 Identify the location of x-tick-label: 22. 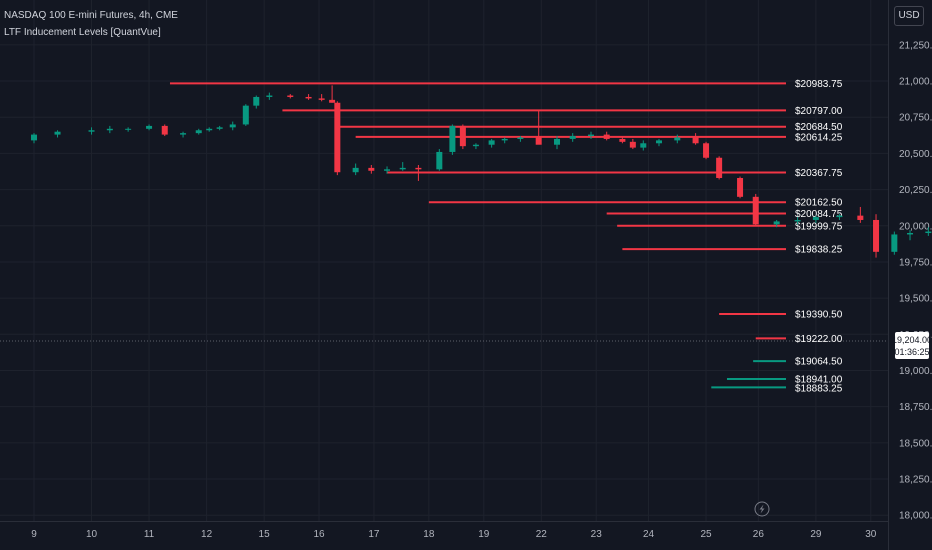
(542, 534).